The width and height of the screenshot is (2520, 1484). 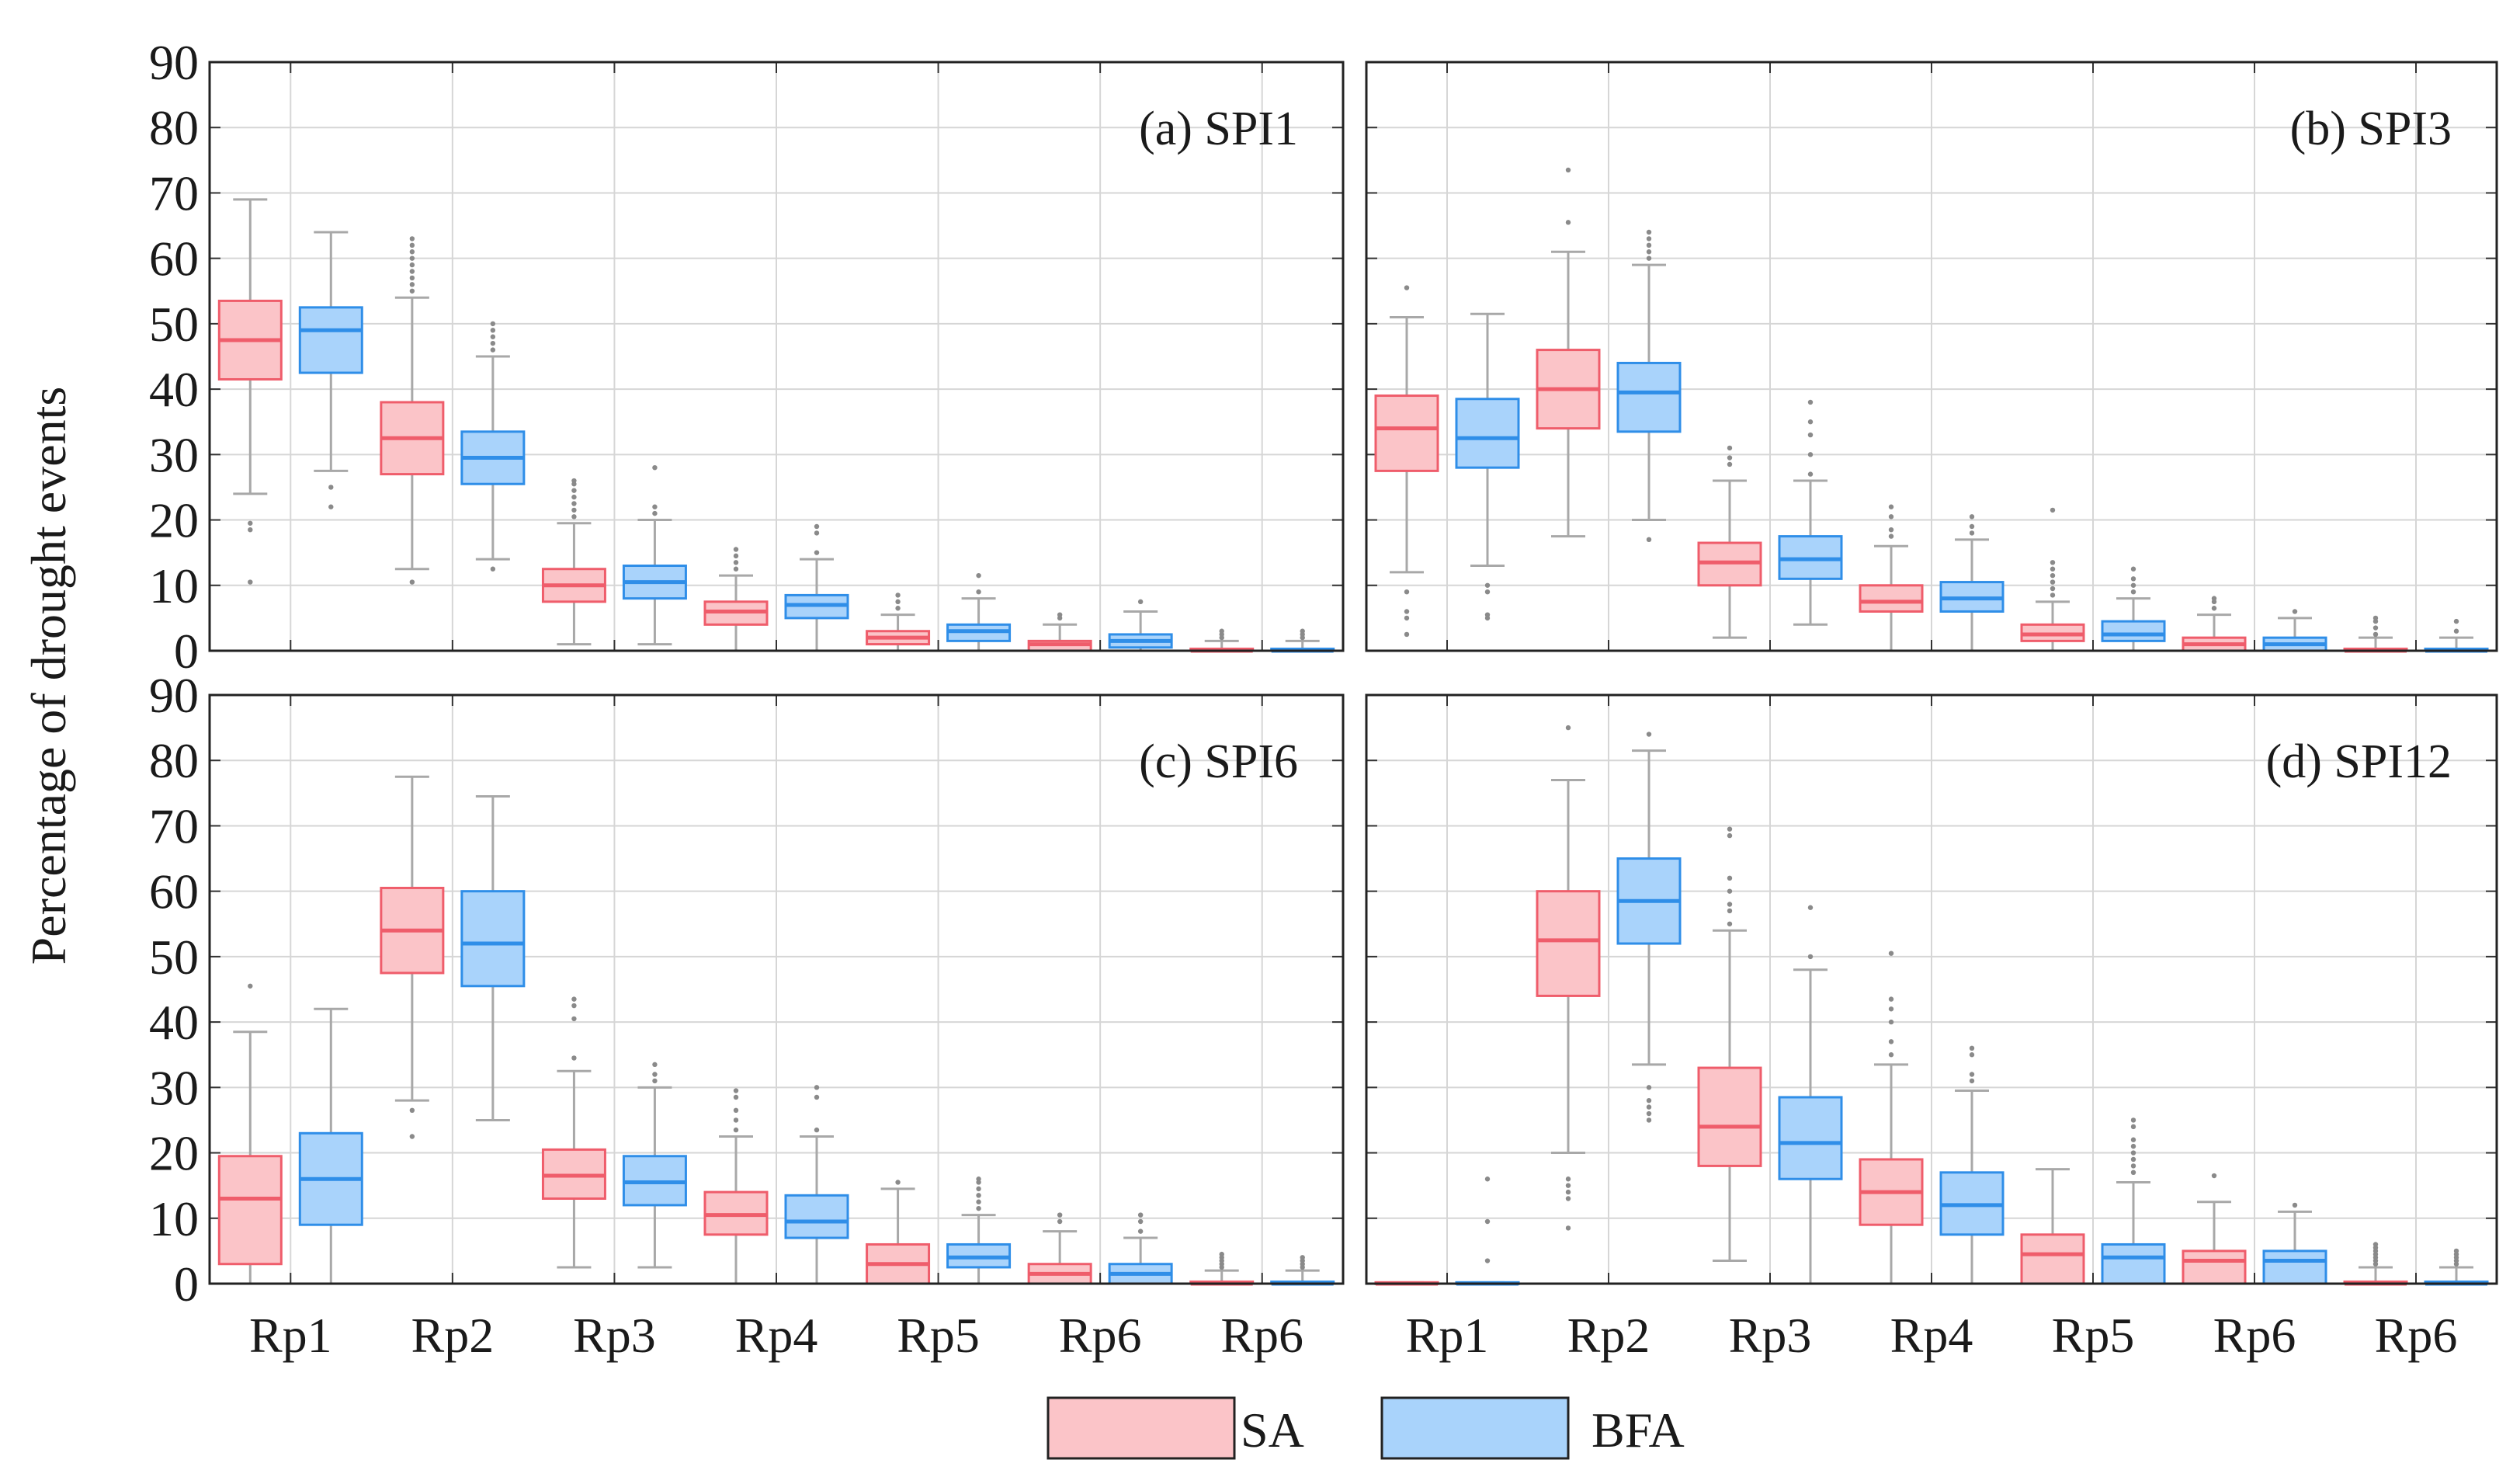 What do you see at coordinates (614, 1335) in the screenshot?
I see `x-tick-label: Rp3` at bounding box center [614, 1335].